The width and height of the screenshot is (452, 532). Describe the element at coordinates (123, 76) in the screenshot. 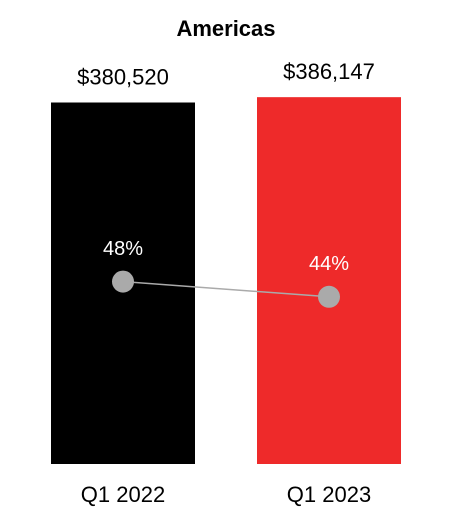

I see `bar-value-label: $380,520` at that location.